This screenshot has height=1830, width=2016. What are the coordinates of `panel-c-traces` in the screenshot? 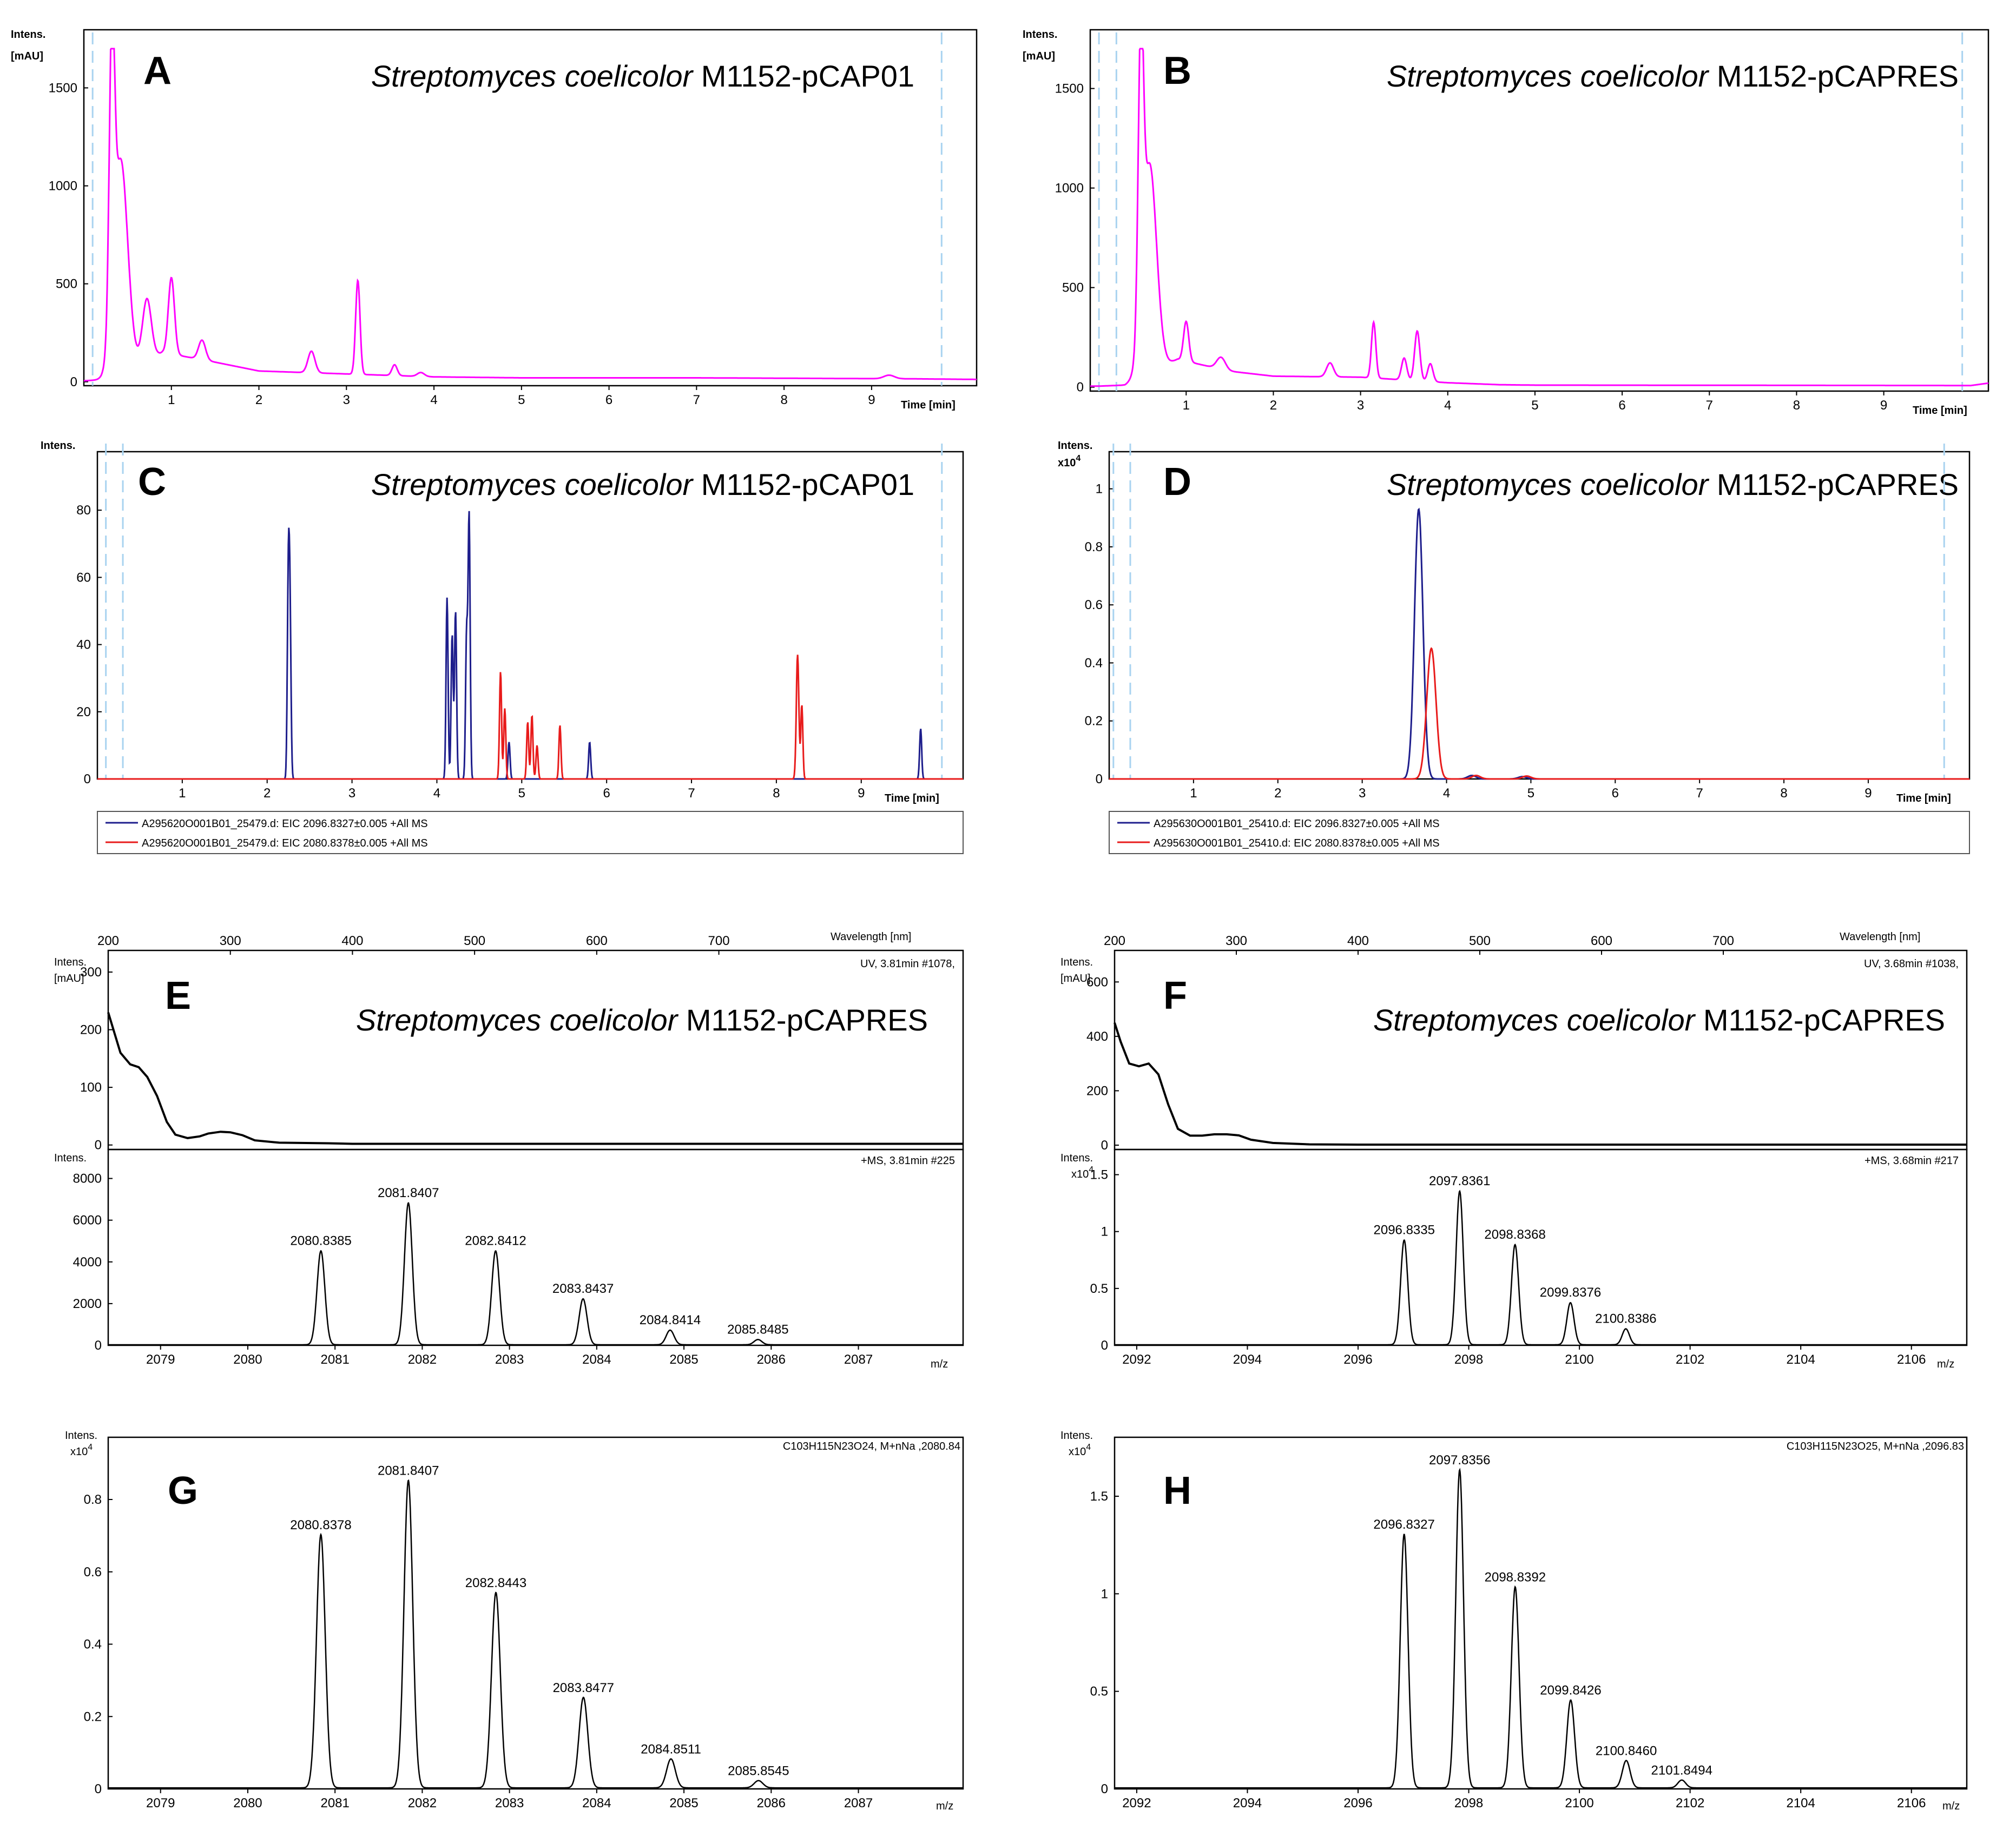 It's located at (530, 645).